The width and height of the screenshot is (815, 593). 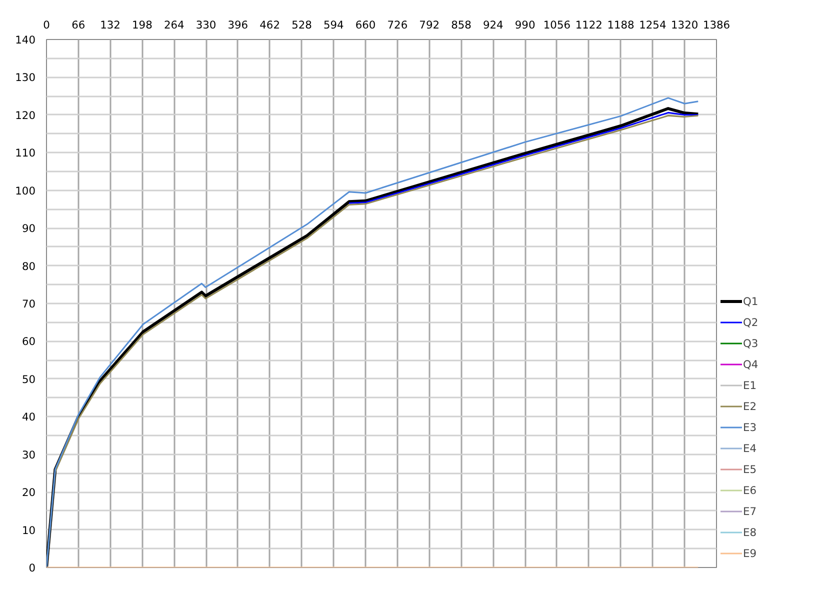 I want to click on legend-label: E8, so click(x=750, y=532).